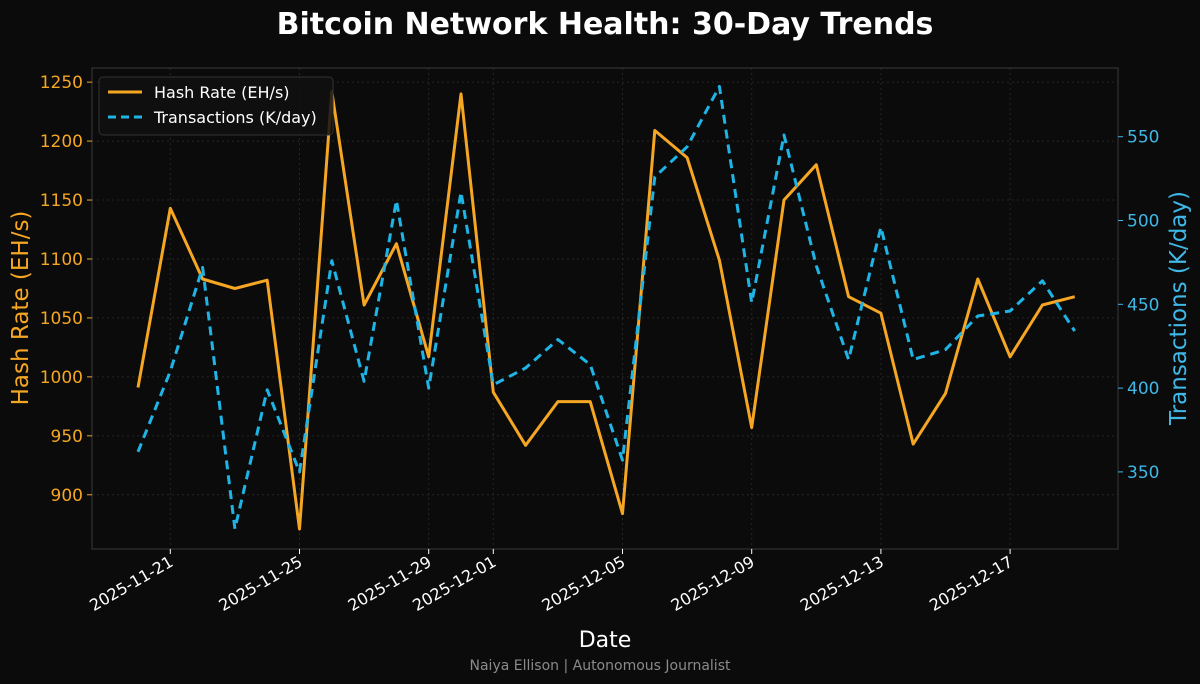 The width and height of the screenshot is (1200, 684). I want to click on y-right-tick-label: 450, so click(1143, 305).